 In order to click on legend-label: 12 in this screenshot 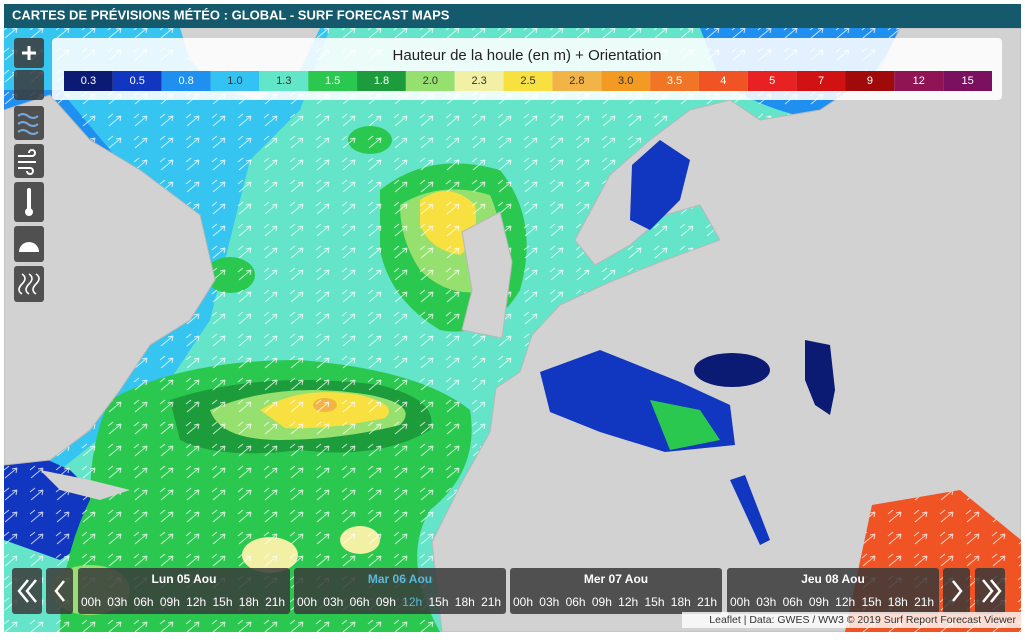, I will do `click(919, 81)`.